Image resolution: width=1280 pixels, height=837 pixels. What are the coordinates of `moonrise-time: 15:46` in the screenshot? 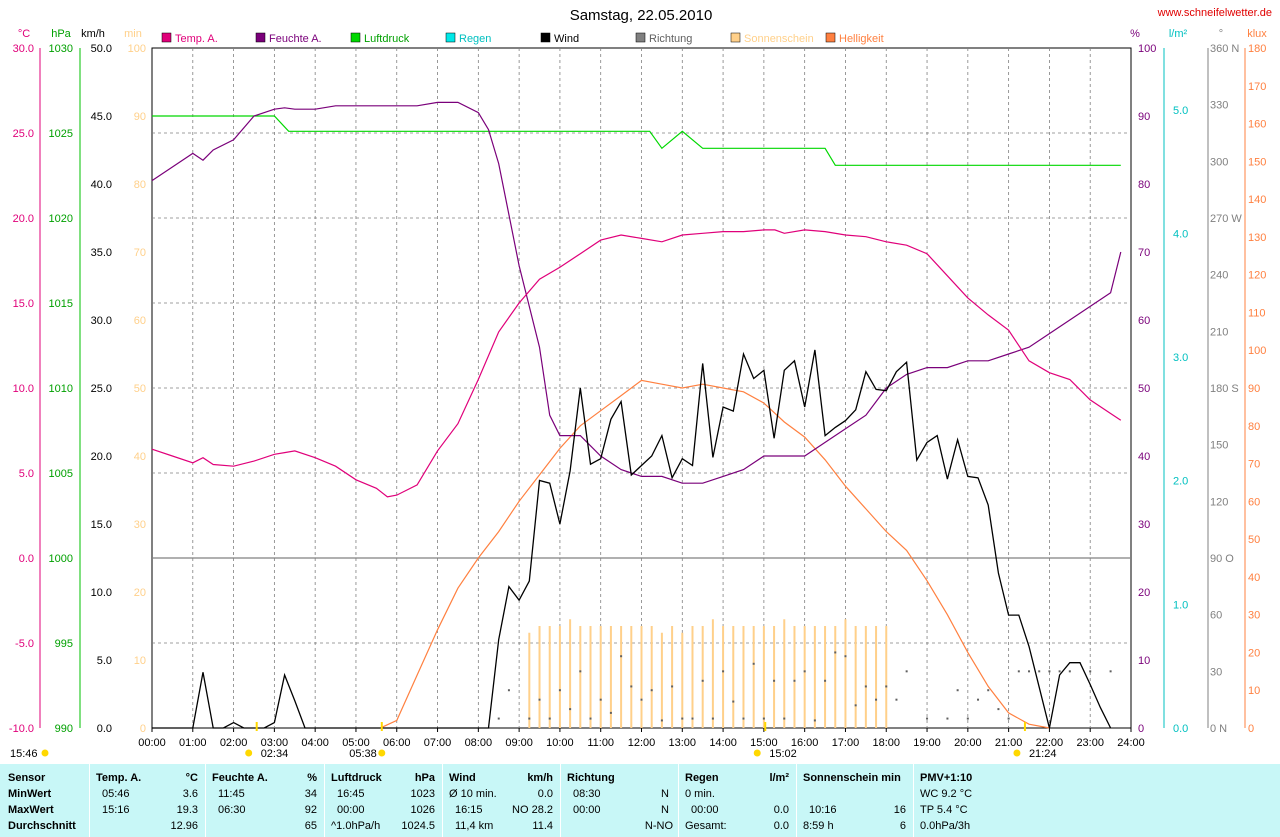 It's located at (24, 754).